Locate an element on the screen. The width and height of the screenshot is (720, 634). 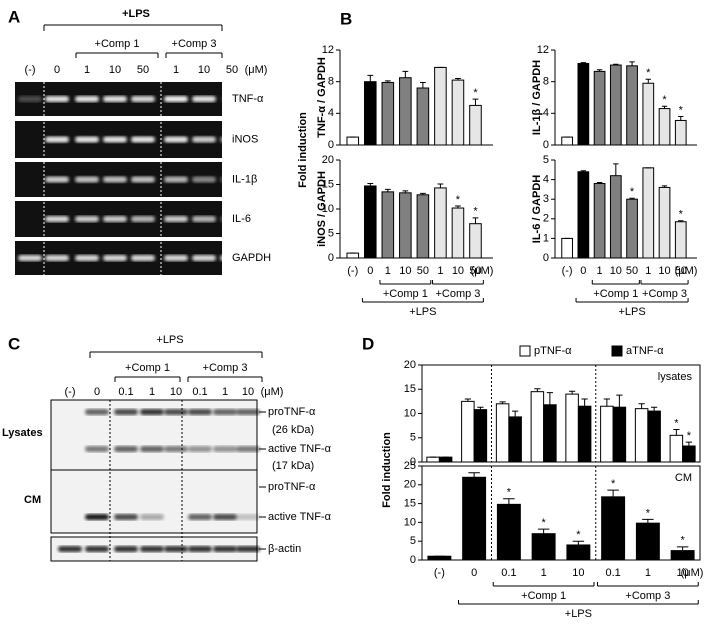
lane-label: (-) is located at coordinates (30, 70).